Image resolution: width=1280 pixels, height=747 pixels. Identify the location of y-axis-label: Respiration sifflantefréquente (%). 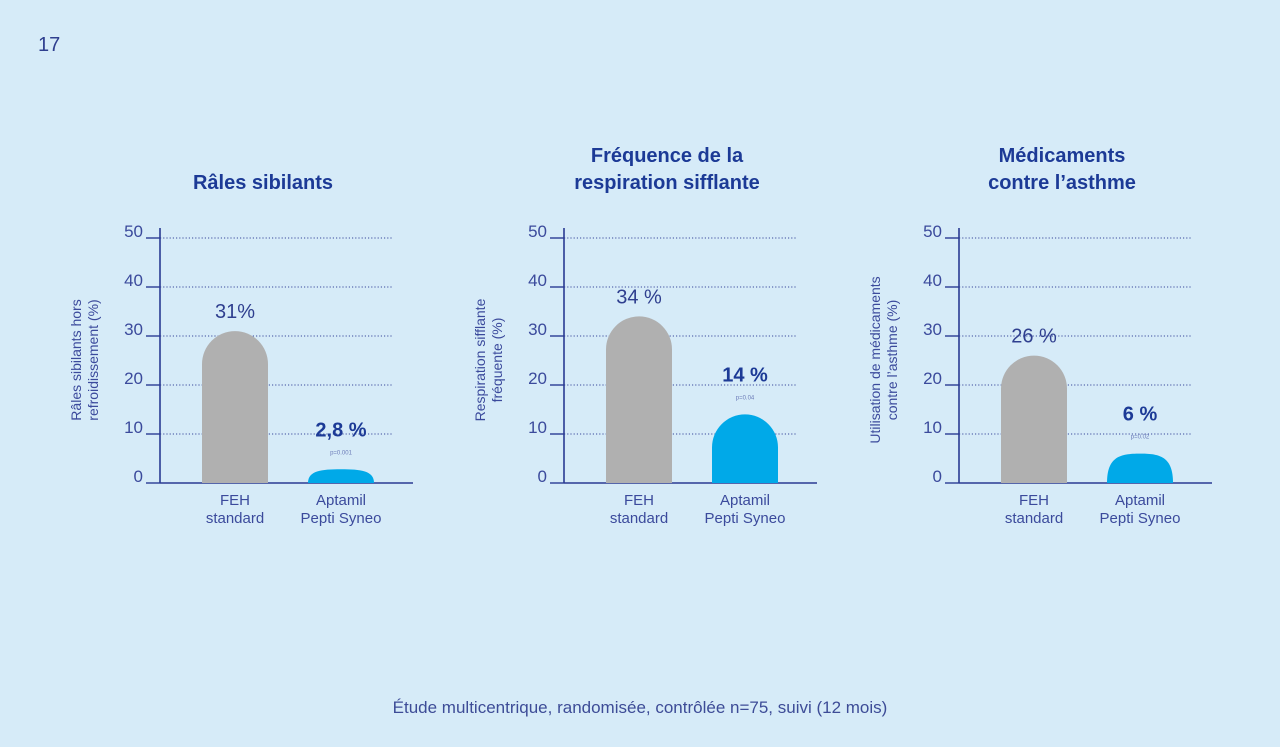
(488, 359).